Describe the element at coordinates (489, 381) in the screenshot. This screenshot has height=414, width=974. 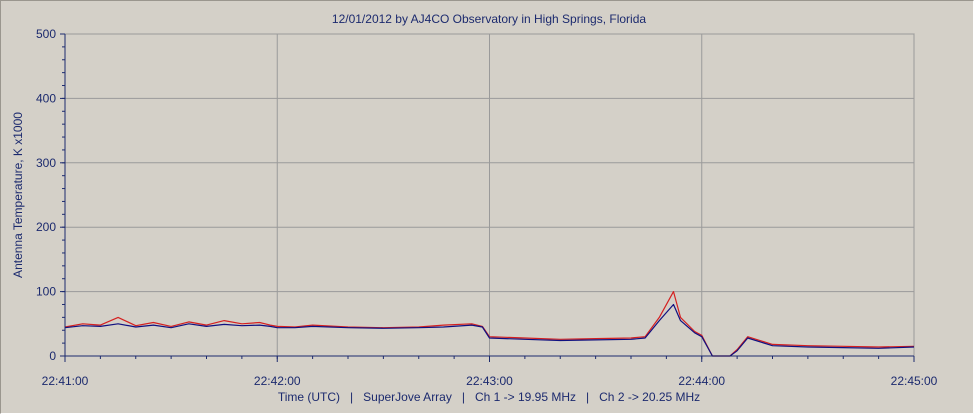
I see `x-tick-label: 22:43:00` at that location.